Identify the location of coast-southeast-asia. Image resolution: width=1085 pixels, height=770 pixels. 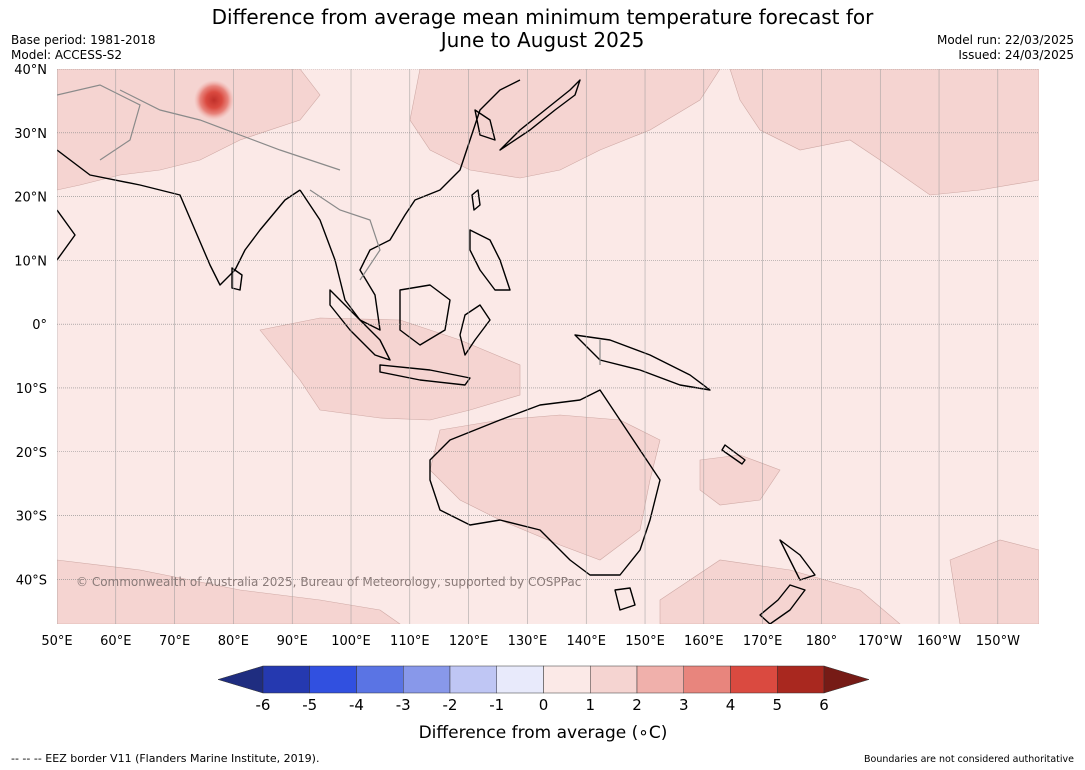
(410, 205).